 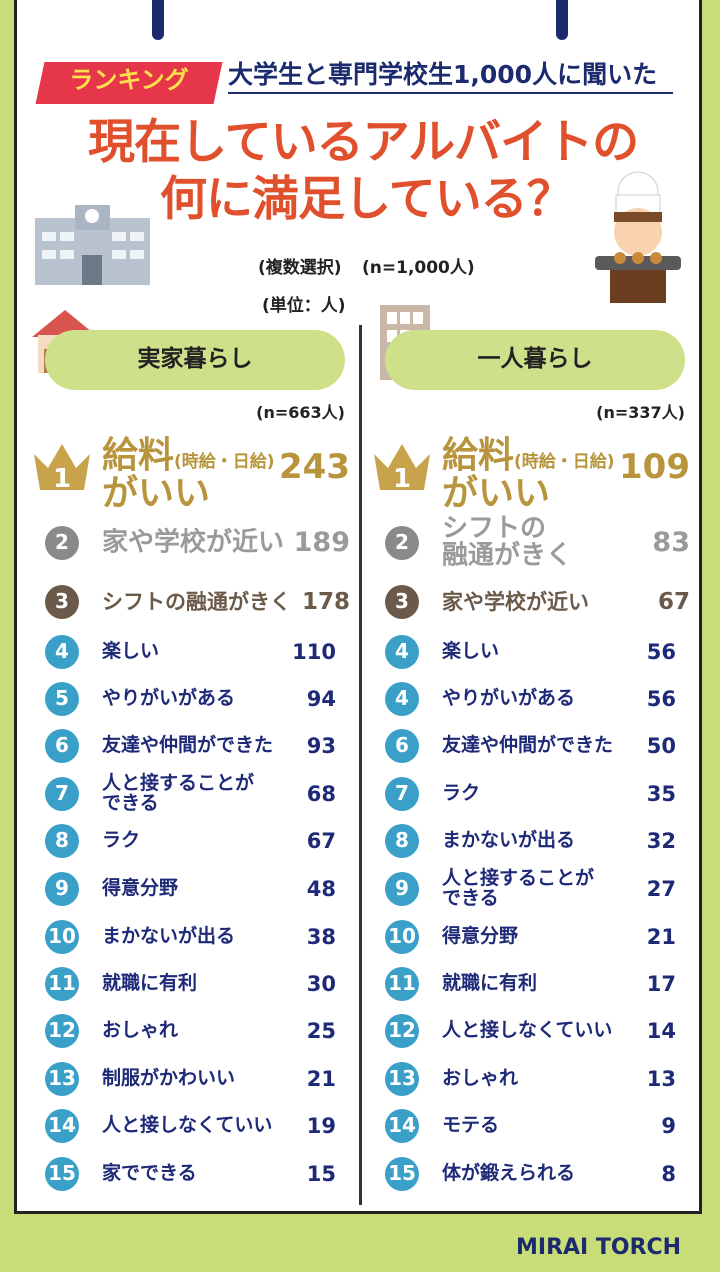 I want to click on value: 109, so click(x=654, y=467).